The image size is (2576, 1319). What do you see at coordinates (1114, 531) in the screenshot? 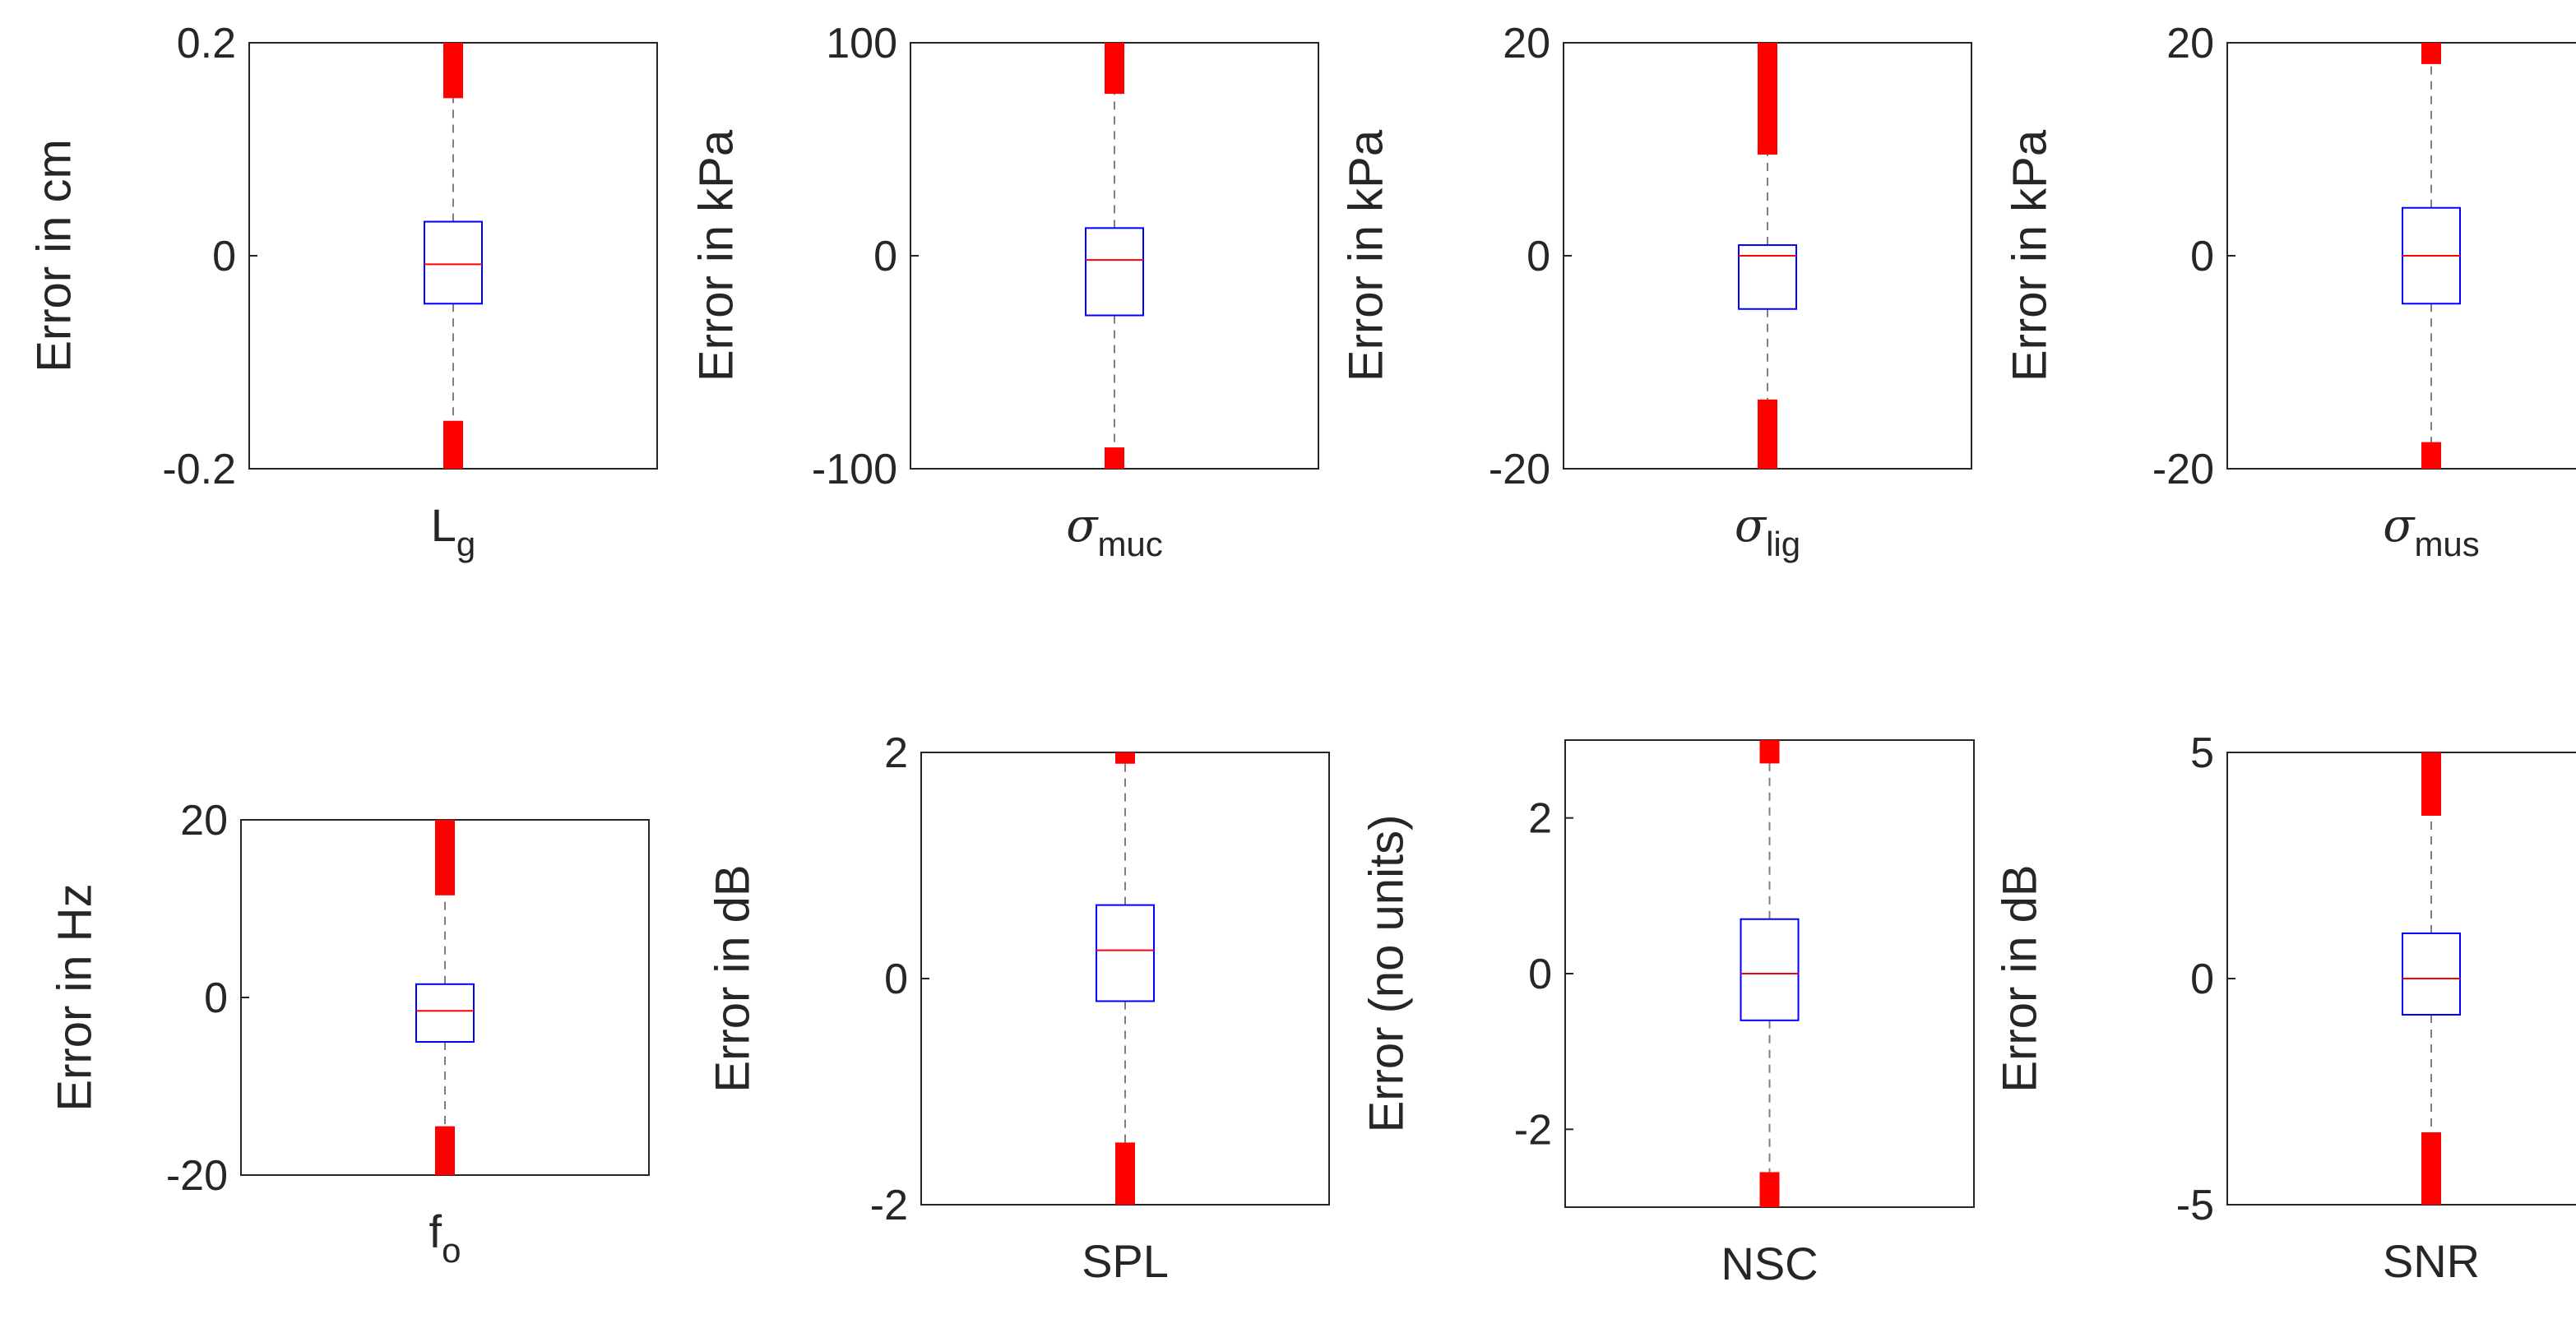
I see `x-axis-label: σmuc` at bounding box center [1114, 531].